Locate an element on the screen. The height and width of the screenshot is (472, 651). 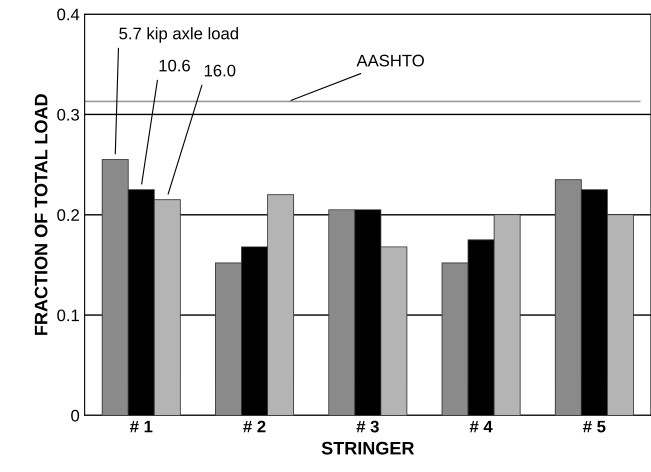
ref-line-label: AASHTO is located at coordinates (390, 60).